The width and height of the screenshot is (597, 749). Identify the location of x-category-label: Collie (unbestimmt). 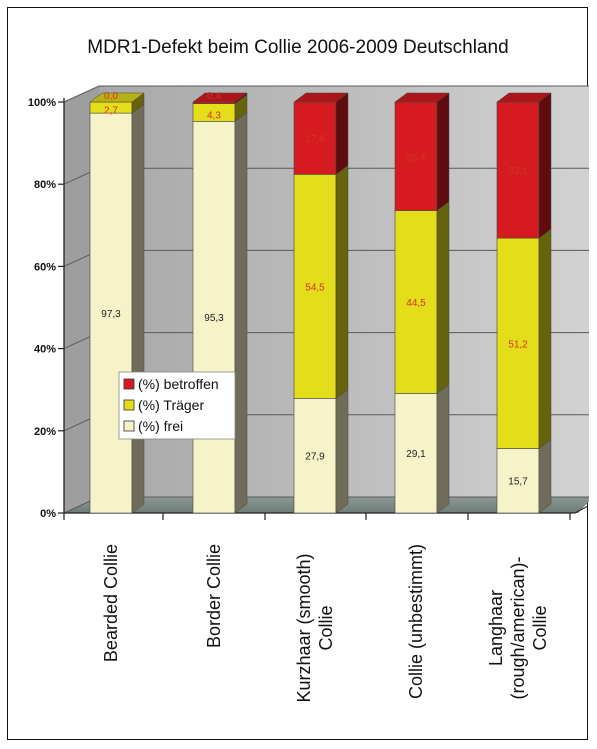
(416, 621).